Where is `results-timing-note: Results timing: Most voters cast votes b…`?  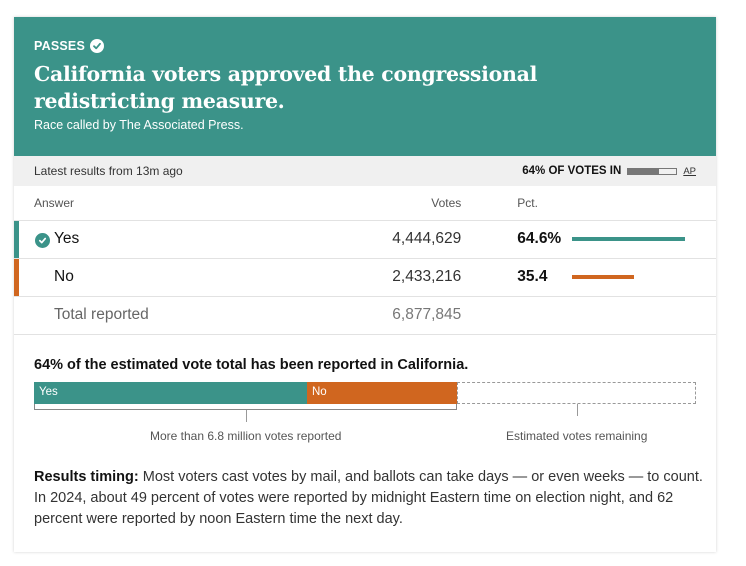
results-timing-note: Results timing: Most voters cast votes b… is located at coordinates (369, 498).